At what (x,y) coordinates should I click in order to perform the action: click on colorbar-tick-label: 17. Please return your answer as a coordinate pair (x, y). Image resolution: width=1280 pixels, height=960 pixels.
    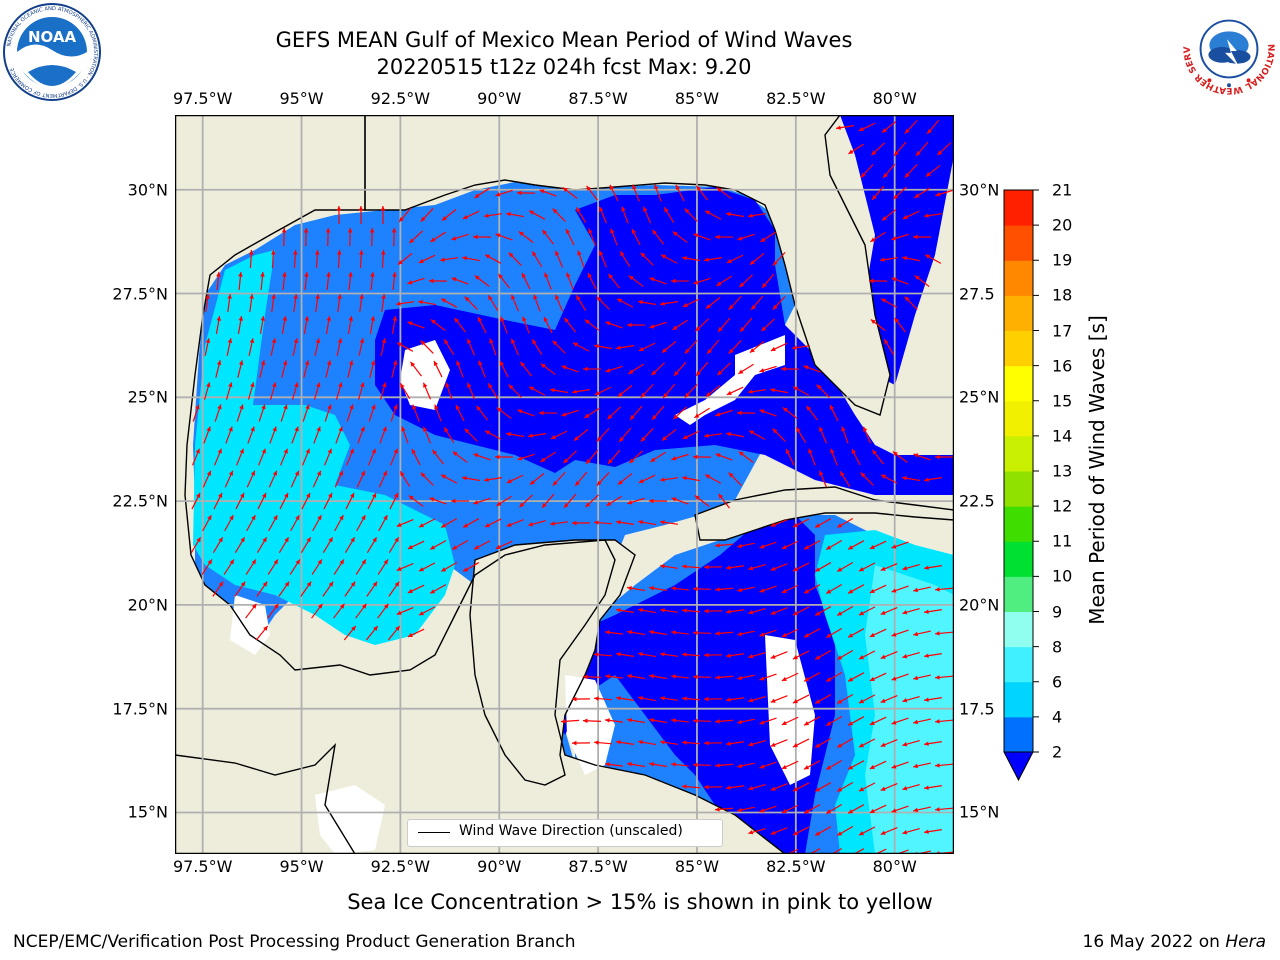
    Looking at the image, I should click on (1062, 330).